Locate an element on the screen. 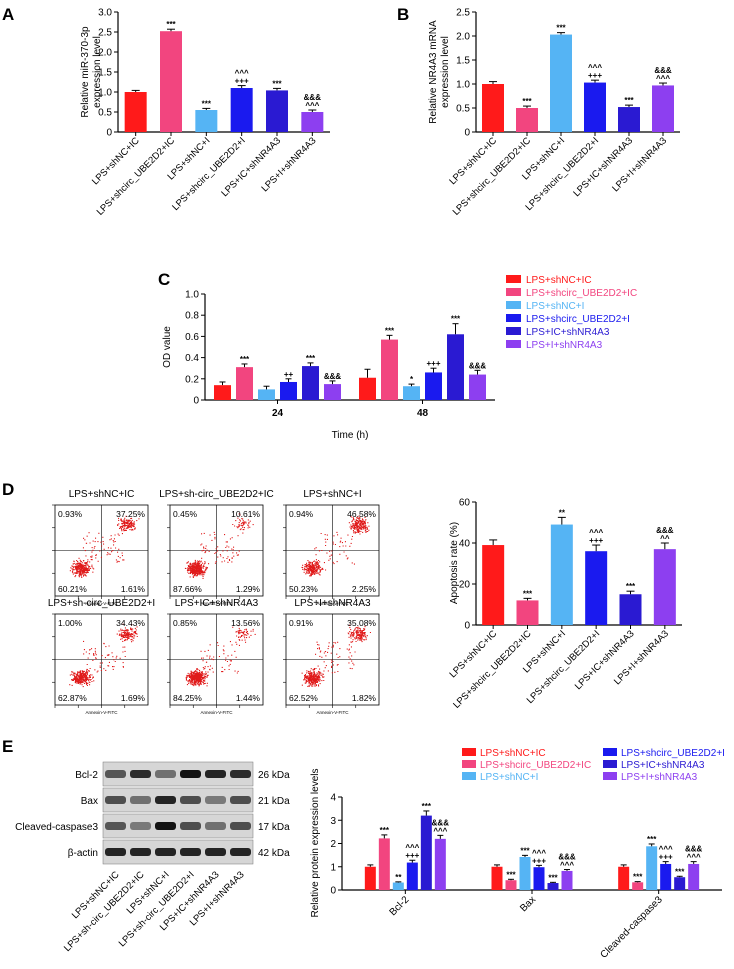 Image resolution: width=734 pixels, height=969 pixels. panel-d-quadrant-value: 46.58% is located at coordinates (361, 514).